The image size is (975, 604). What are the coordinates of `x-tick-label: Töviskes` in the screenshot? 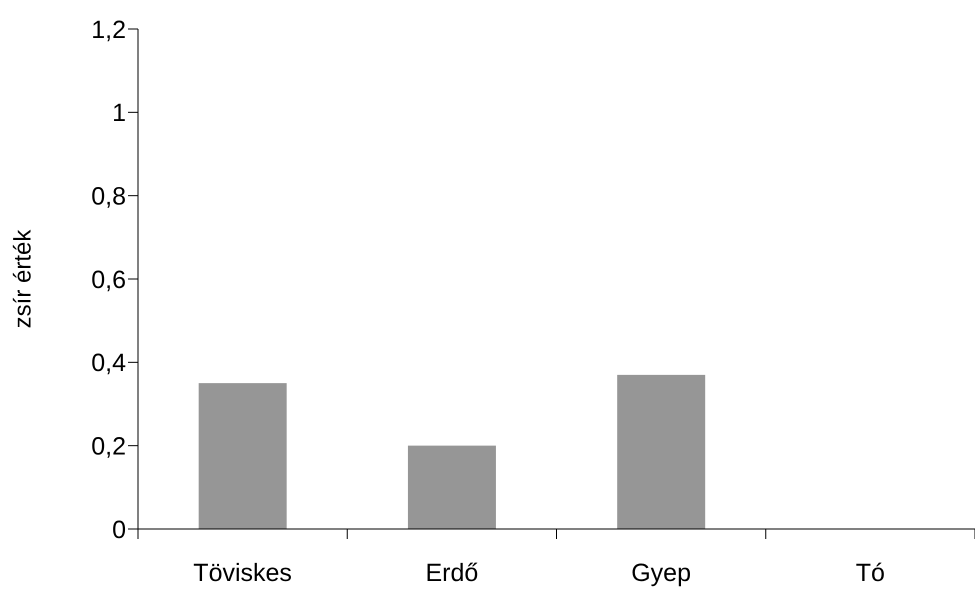 It's located at (242, 573).